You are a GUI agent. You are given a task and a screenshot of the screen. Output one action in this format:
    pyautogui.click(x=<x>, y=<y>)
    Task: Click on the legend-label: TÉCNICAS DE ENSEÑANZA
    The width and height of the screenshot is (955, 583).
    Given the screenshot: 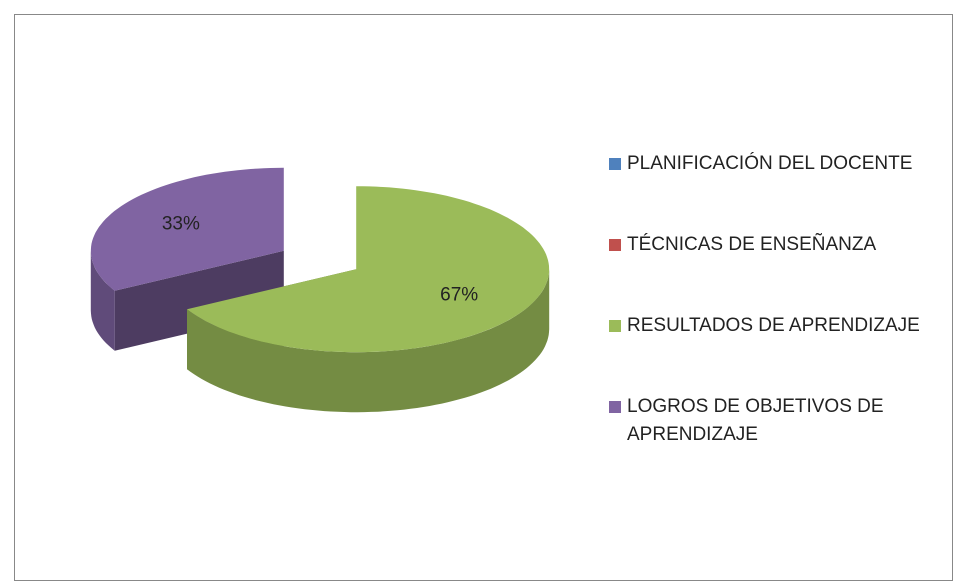 What is the action you would take?
    pyautogui.click(x=752, y=244)
    